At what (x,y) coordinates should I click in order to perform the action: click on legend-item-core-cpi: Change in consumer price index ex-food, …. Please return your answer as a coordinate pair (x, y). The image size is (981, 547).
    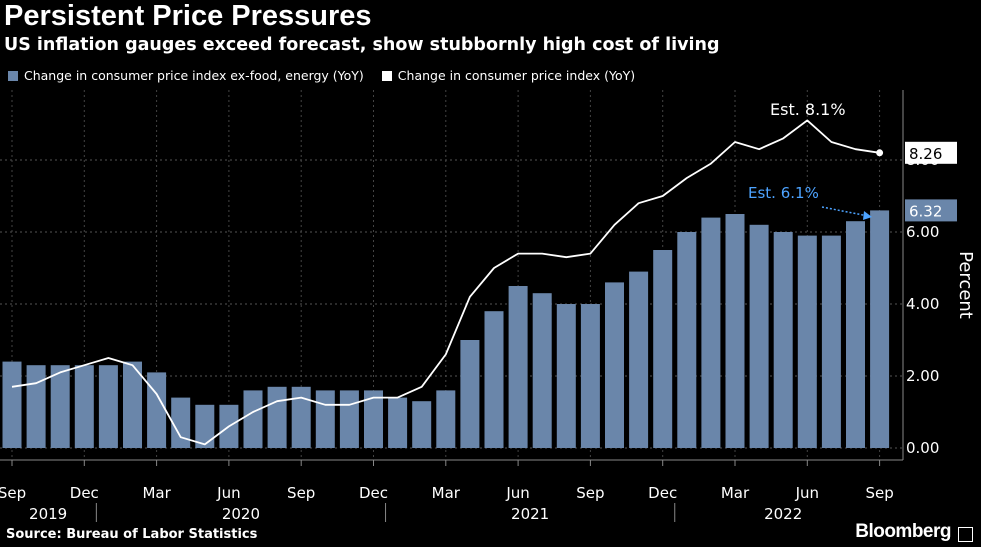
    Looking at the image, I should click on (186, 75).